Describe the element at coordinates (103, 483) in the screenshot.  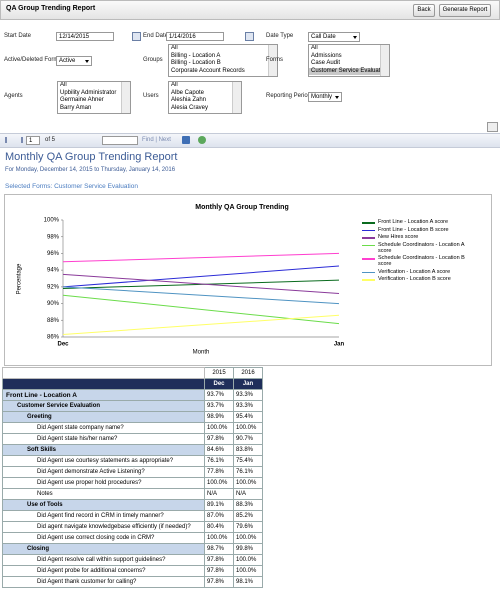
I see `row-label: Did Agent use proper hold procedures?` at that location.